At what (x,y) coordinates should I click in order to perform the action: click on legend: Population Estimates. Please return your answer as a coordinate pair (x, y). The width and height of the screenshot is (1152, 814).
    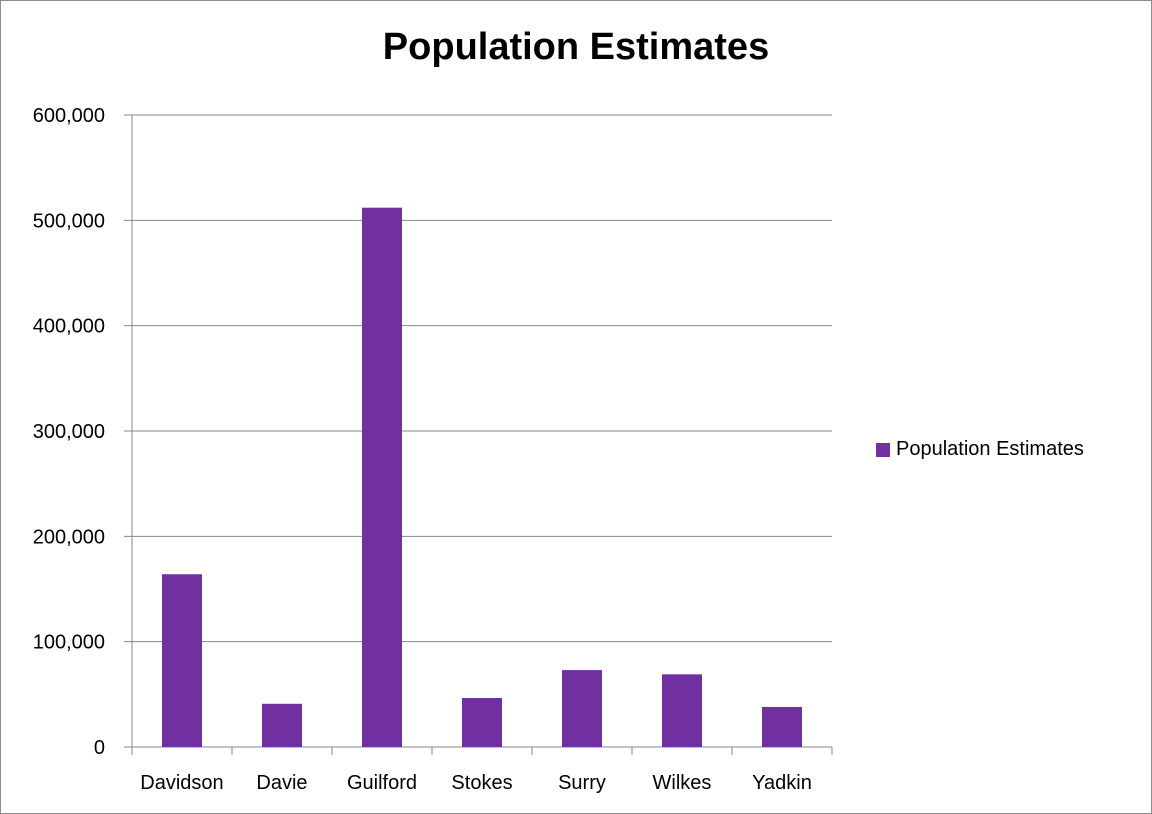
    Looking at the image, I should click on (980, 449).